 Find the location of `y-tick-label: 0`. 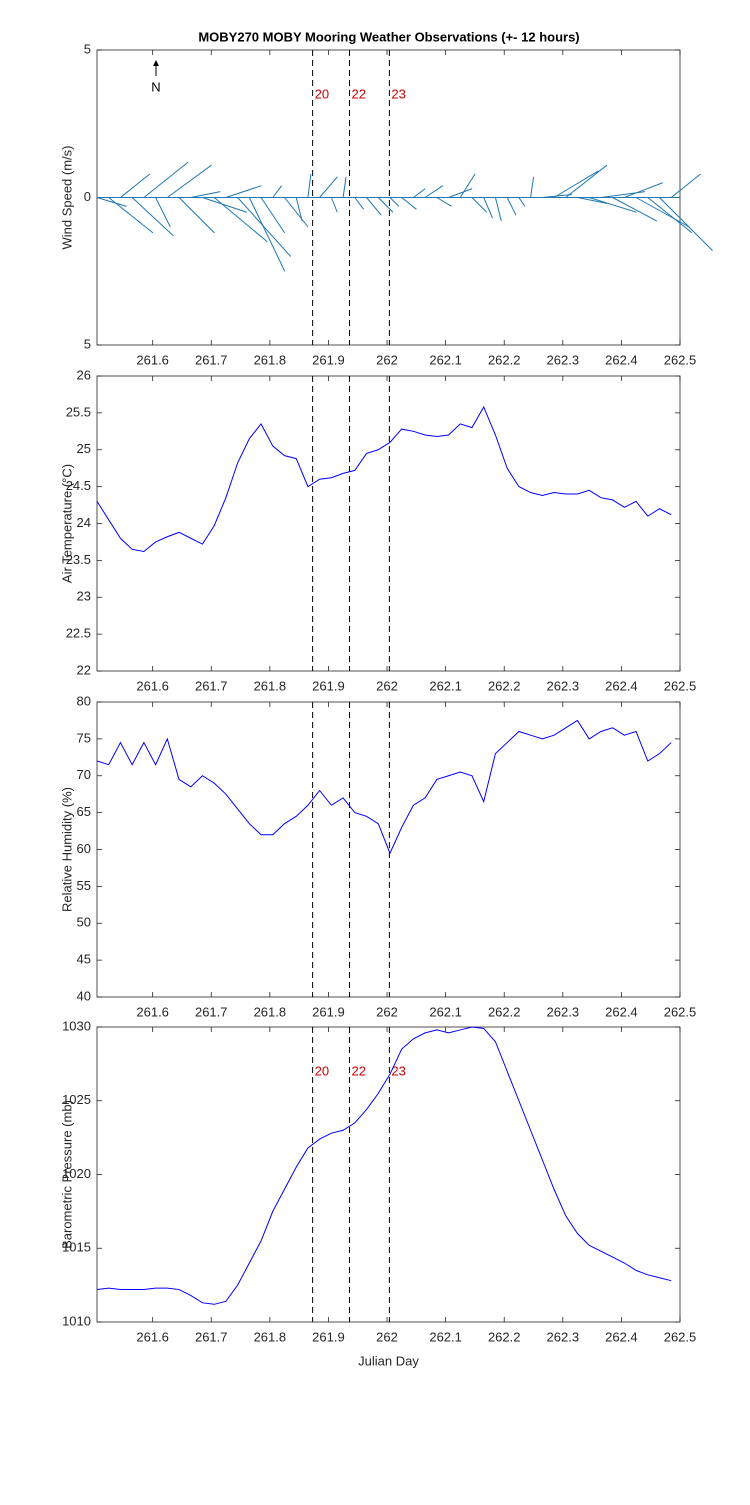

y-tick-label: 0 is located at coordinates (87, 196).